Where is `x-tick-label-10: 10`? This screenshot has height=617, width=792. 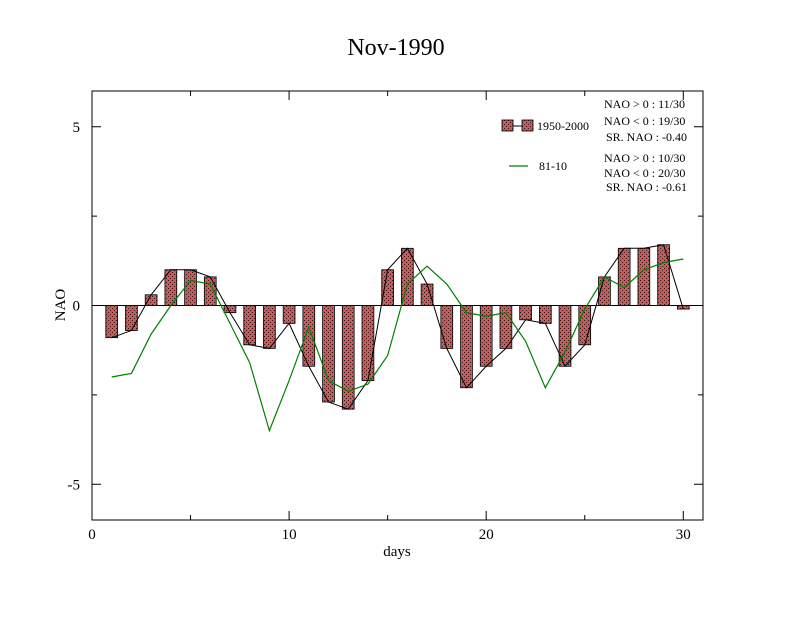 x-tick-label-10: 10 is located at coordinates (289, 535).